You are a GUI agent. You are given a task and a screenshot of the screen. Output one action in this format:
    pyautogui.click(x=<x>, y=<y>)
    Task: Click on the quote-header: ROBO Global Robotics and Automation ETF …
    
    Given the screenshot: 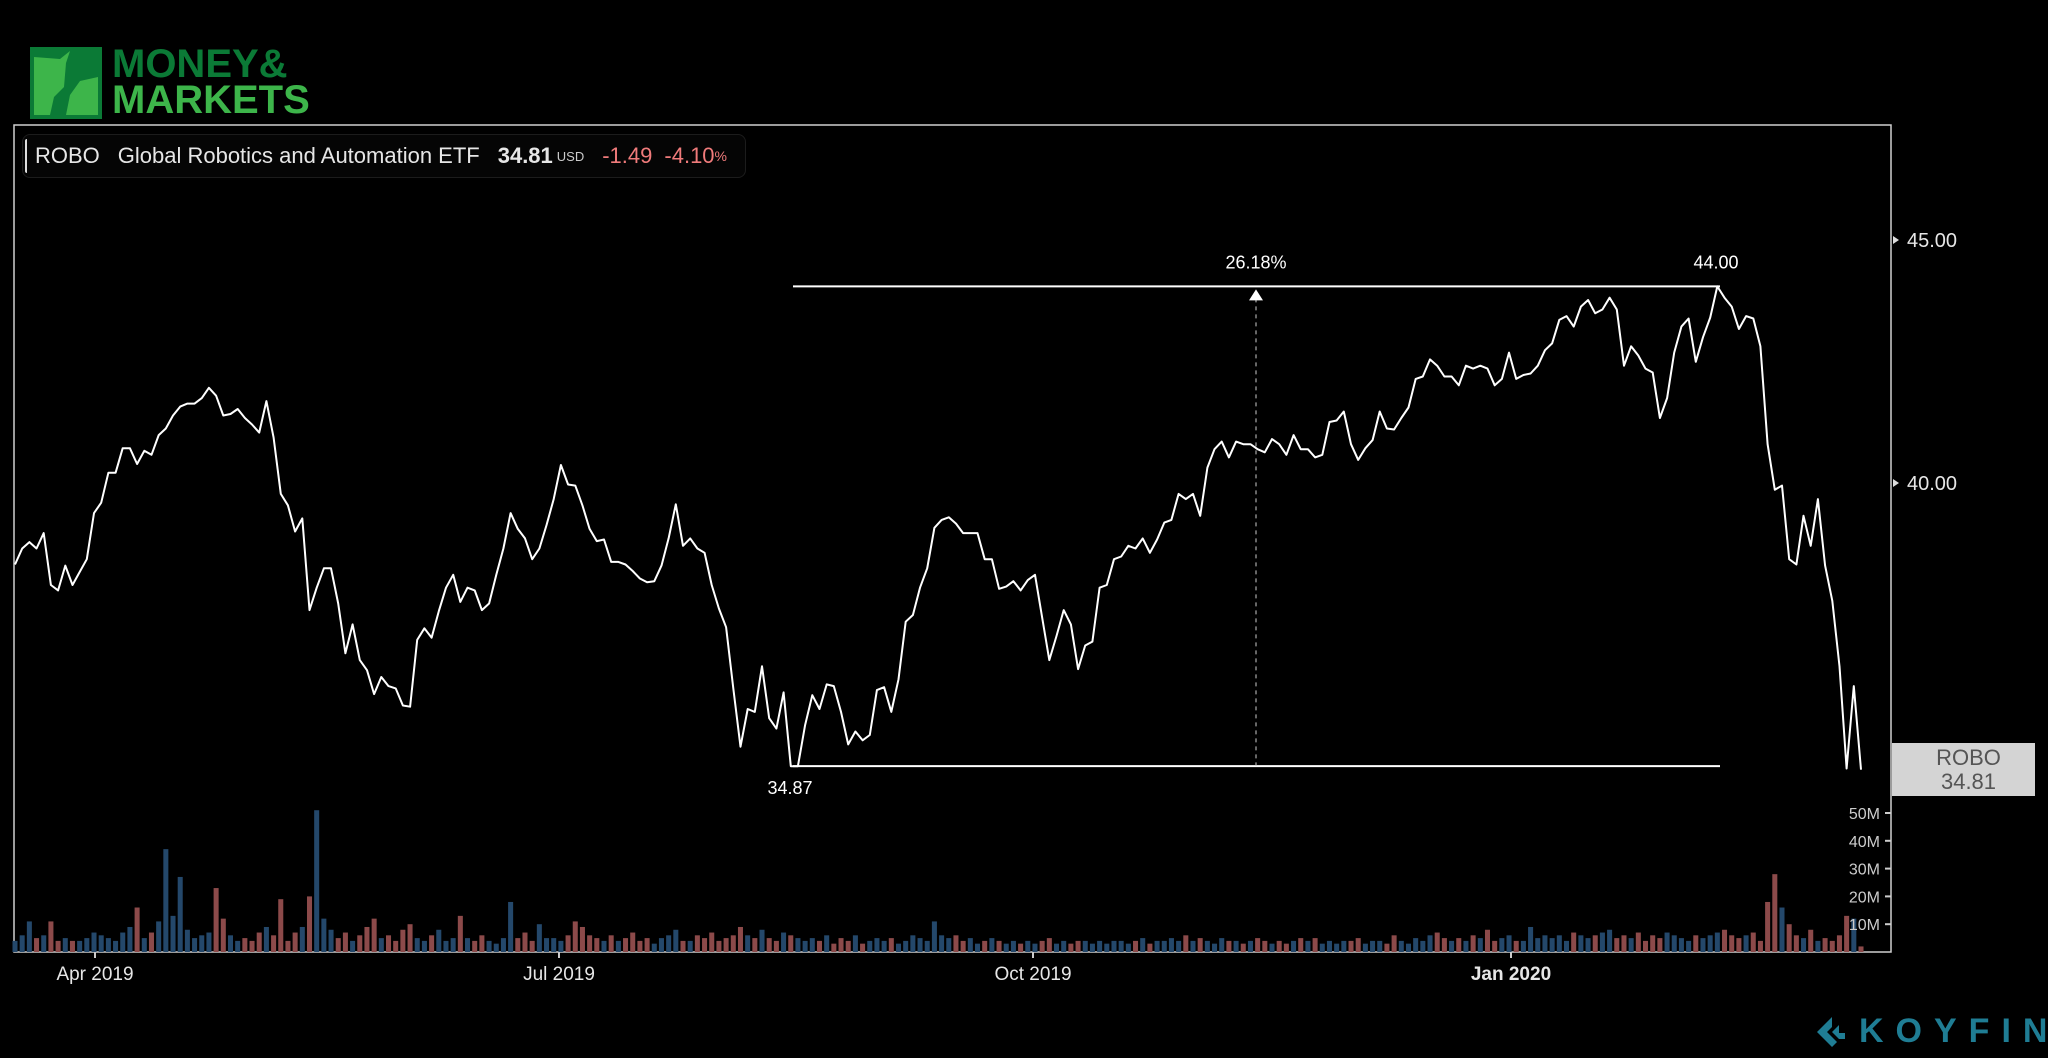 What is the action you would take?
    pyautogui.click(x=384, y=156)
    